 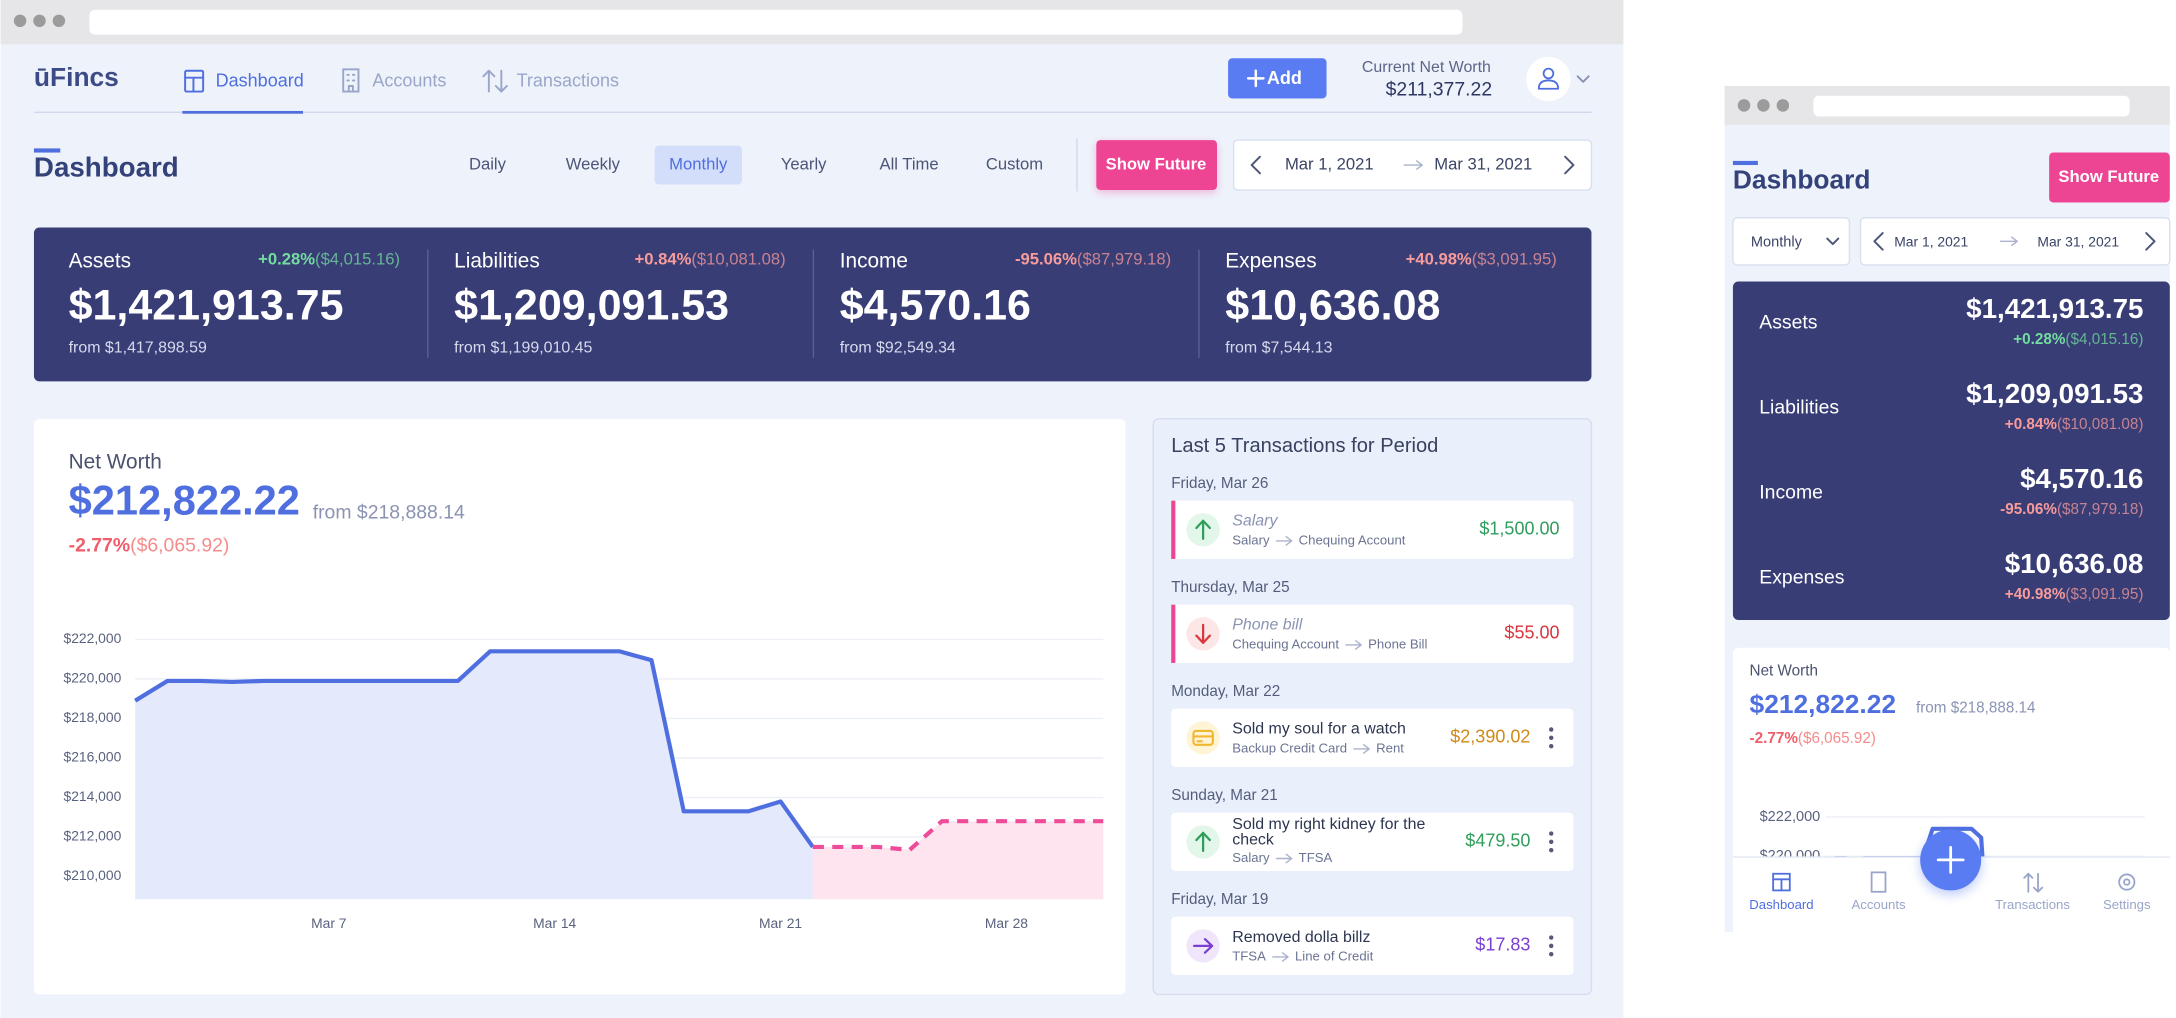 I want to click on title-accent, so click(x=47, y=150).